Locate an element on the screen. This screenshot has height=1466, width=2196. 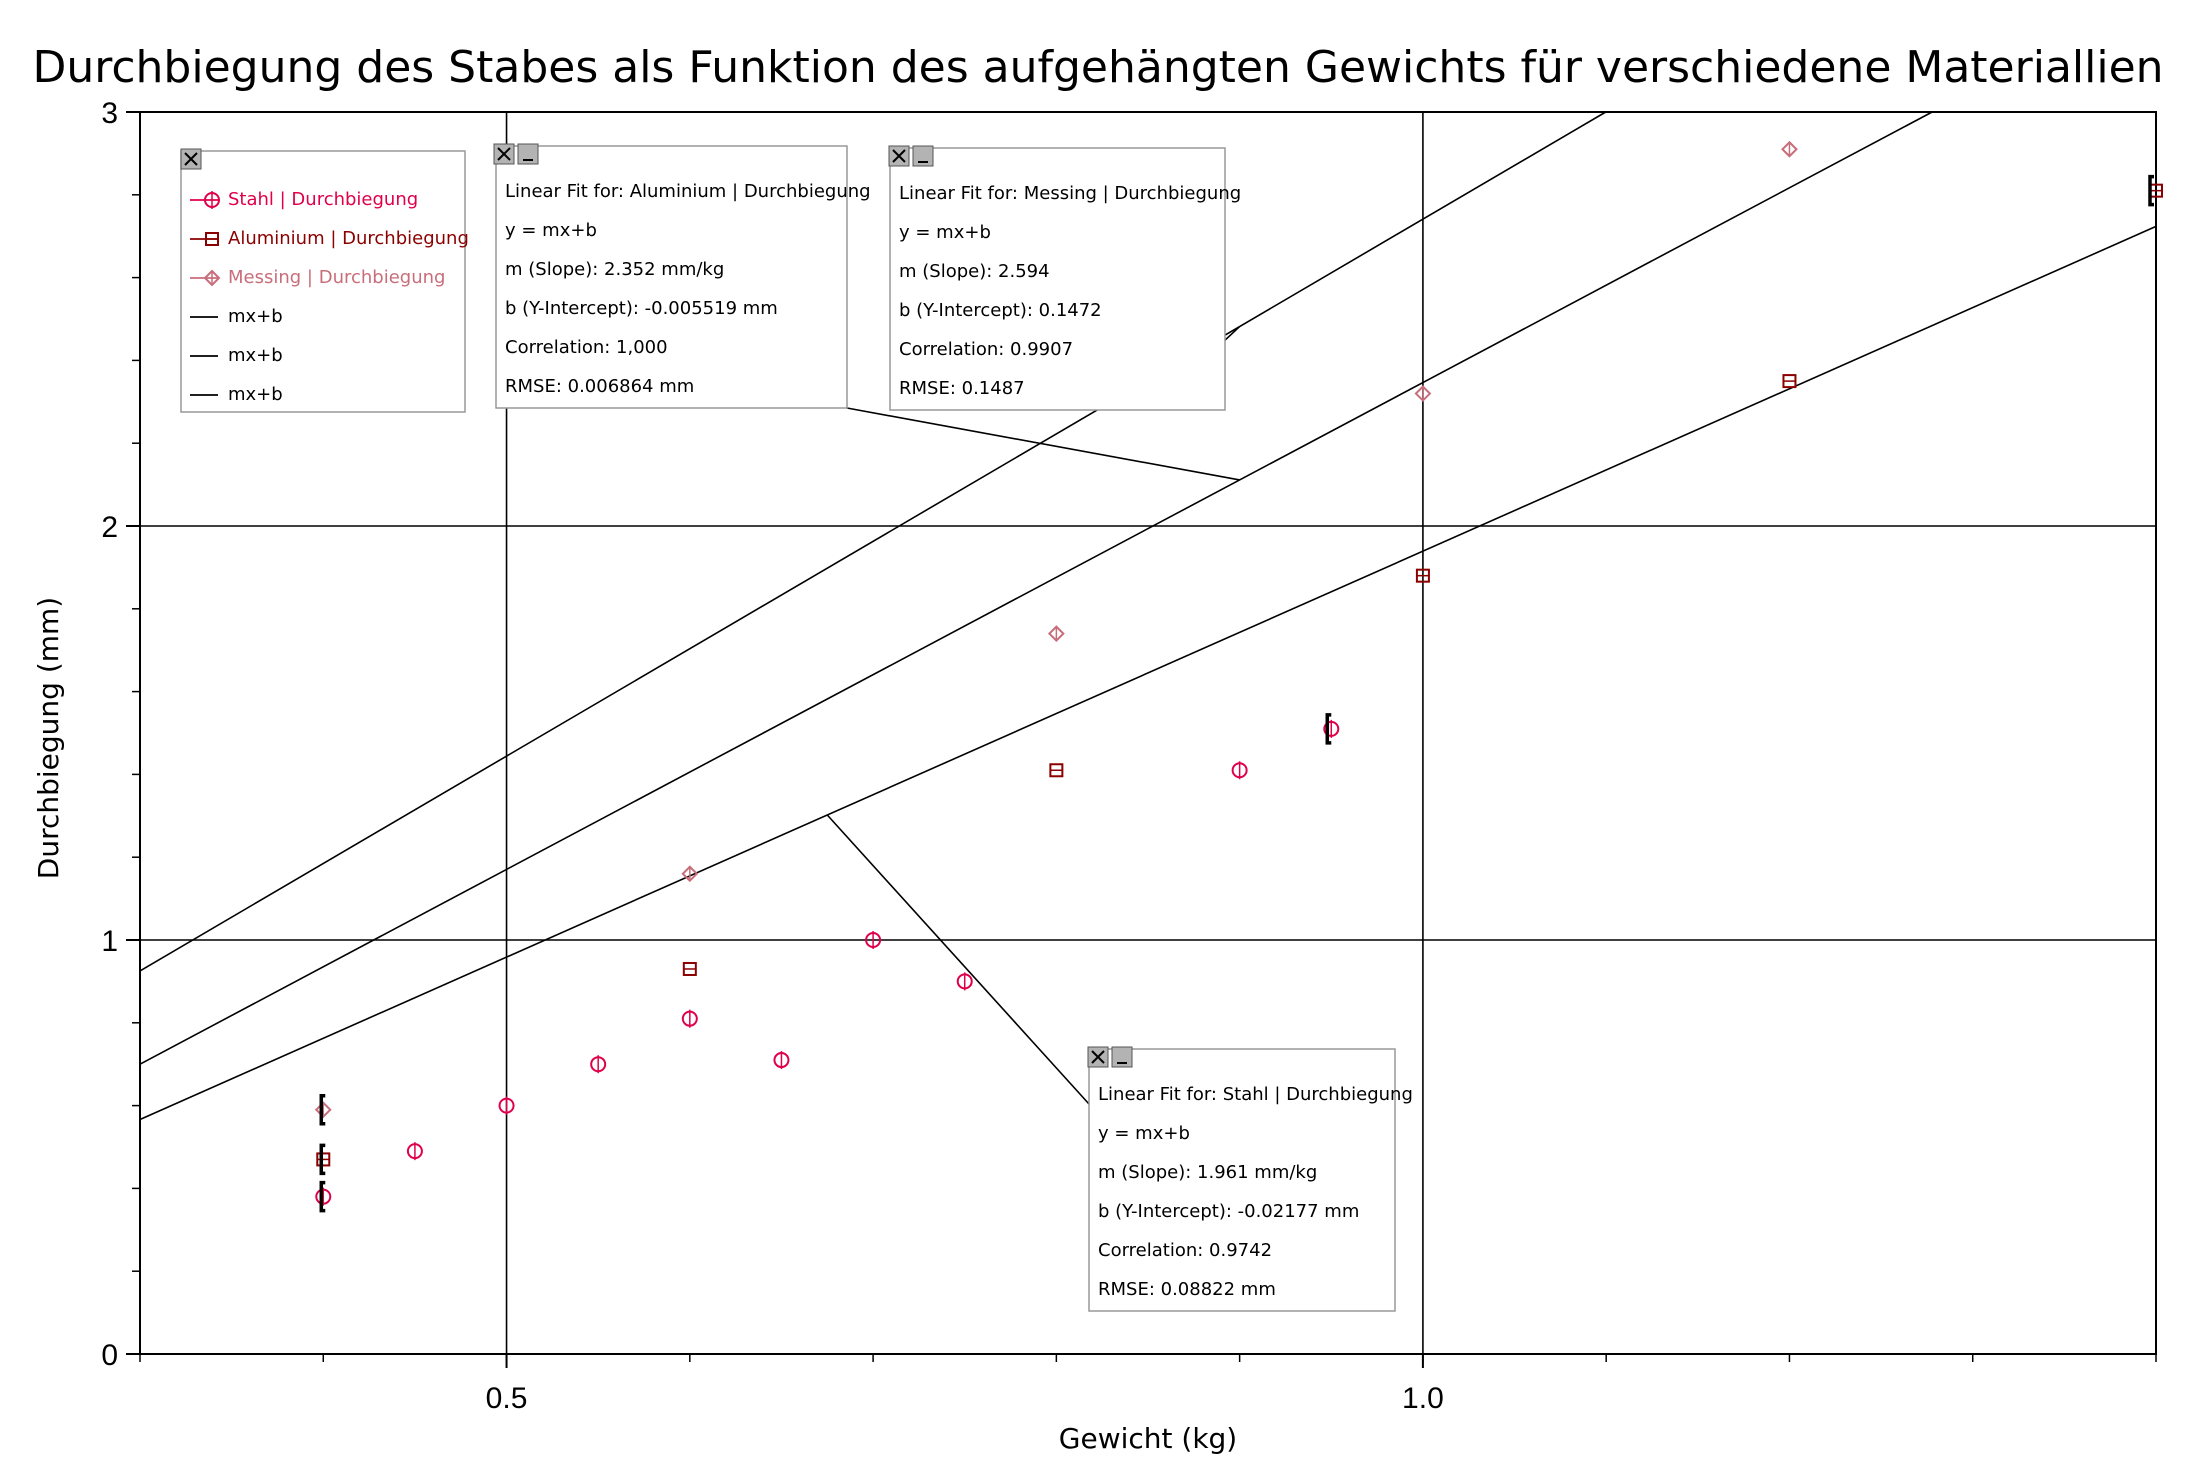
y-axis-label: Durchbiegung (mm) is located at coordinates (48, 738).